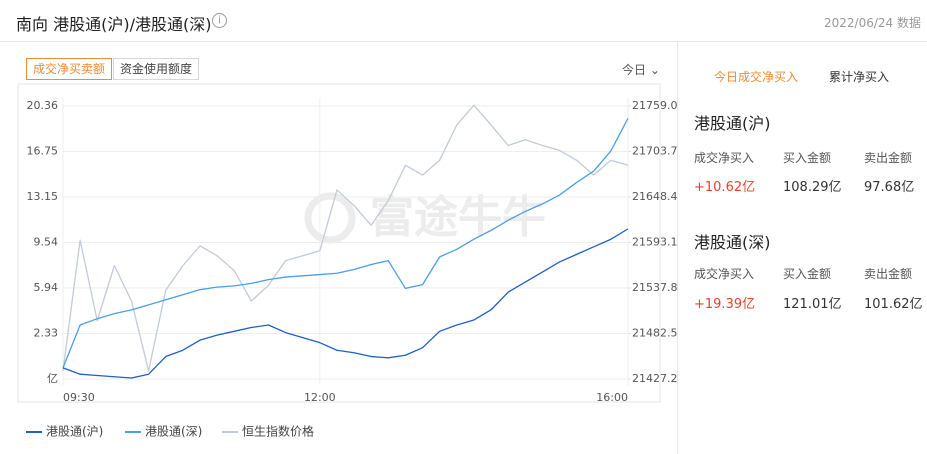  Describe the element at coordinates (320, 397) in the screenshot. I see `x-tick-label: 12:00` at that location.